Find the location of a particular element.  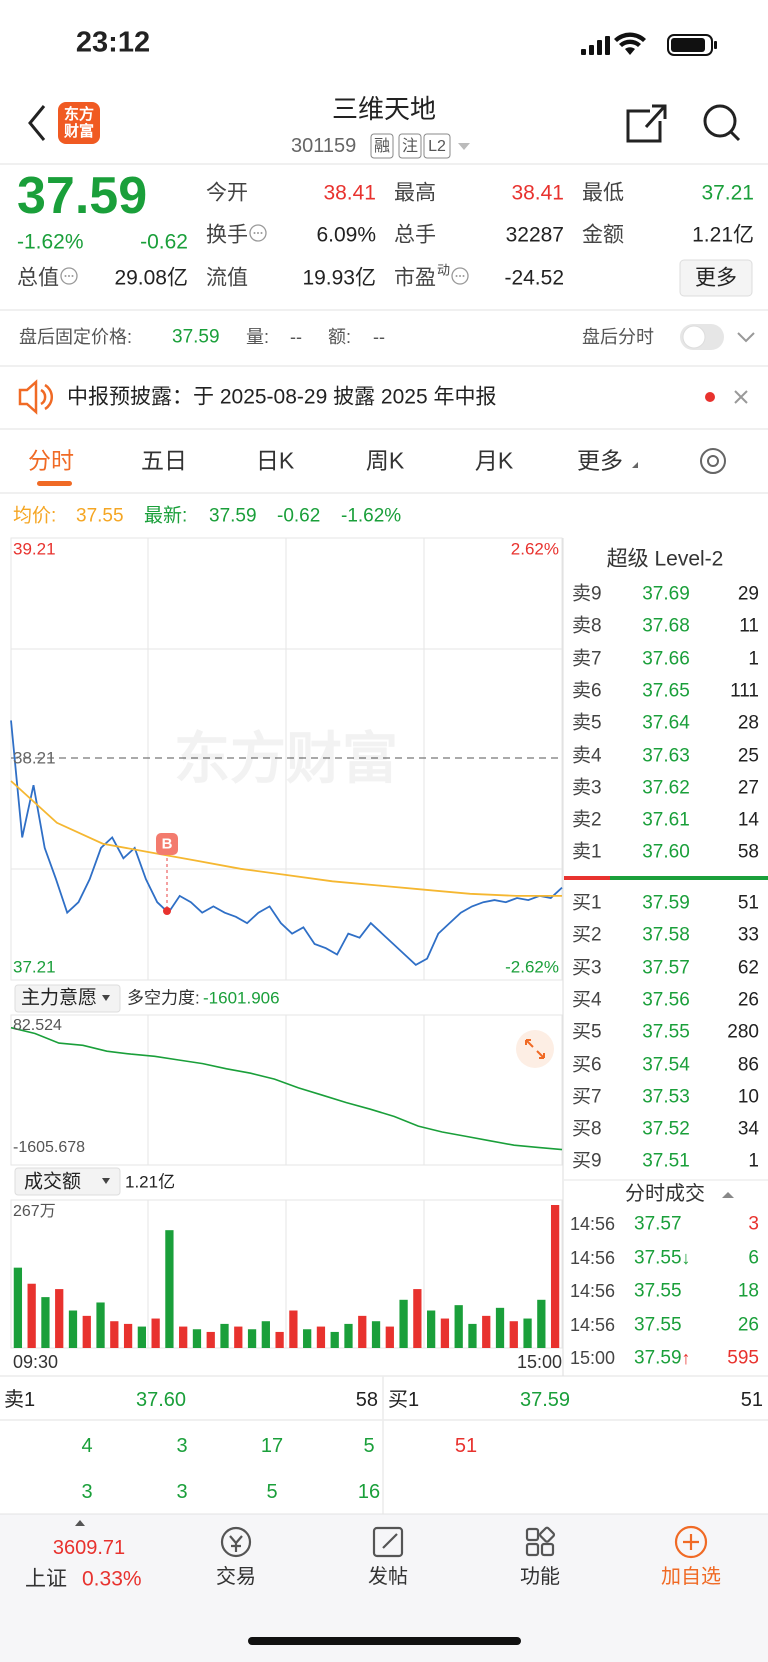

book-price: 37.60 is located at coordinates (666, 852).